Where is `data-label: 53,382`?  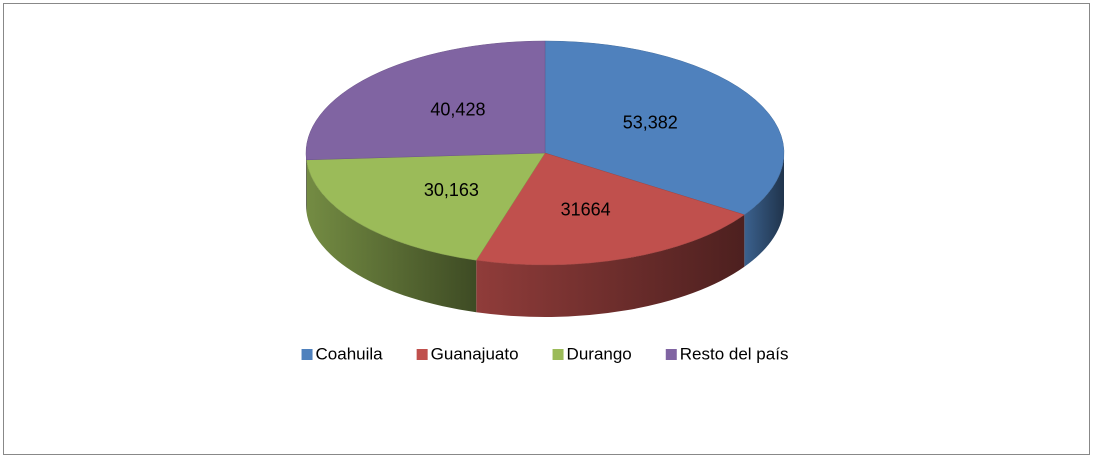
data-label: 53,382 is located at coordinates (650, 123).